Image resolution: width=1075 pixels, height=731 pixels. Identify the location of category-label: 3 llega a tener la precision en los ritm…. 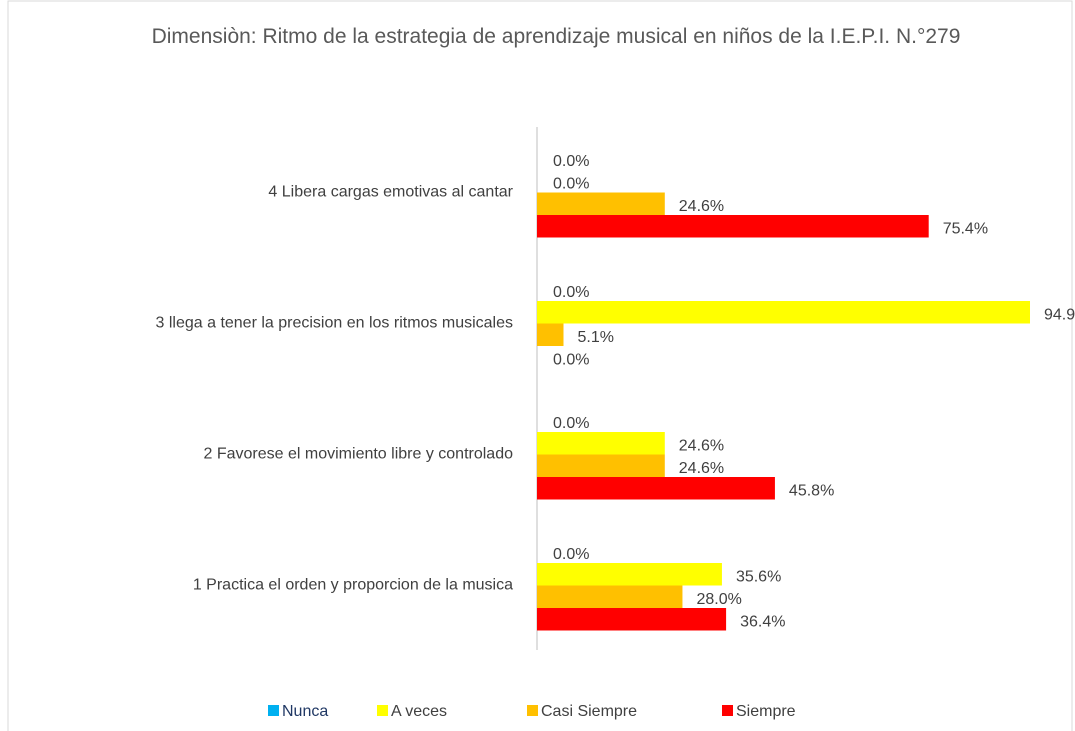
(335, 323).